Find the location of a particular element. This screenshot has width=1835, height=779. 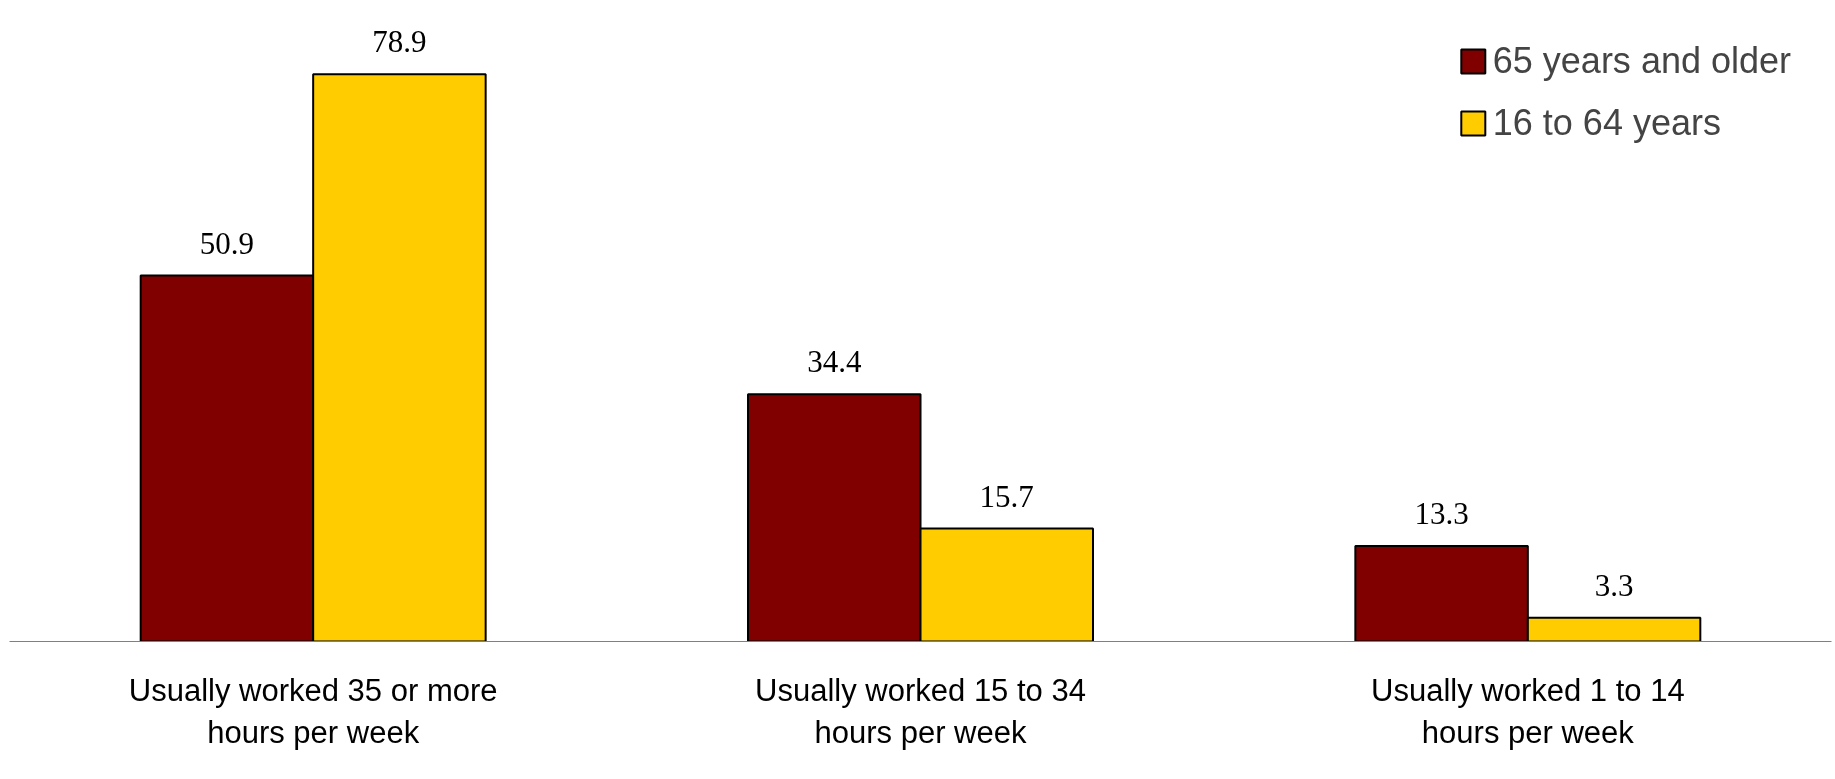

x-tick-label: Usually worked 1 to 14 hours per week is located at coordinates (1528, 711).